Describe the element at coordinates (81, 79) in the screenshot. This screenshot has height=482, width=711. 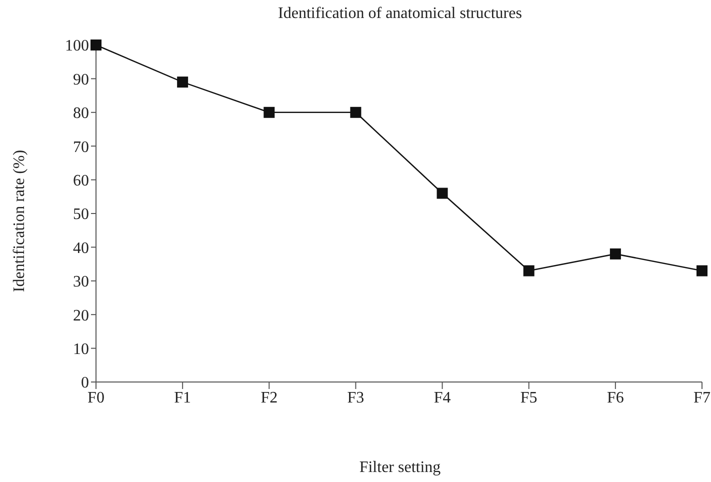
I see `y-tick-label: 90` at that location.